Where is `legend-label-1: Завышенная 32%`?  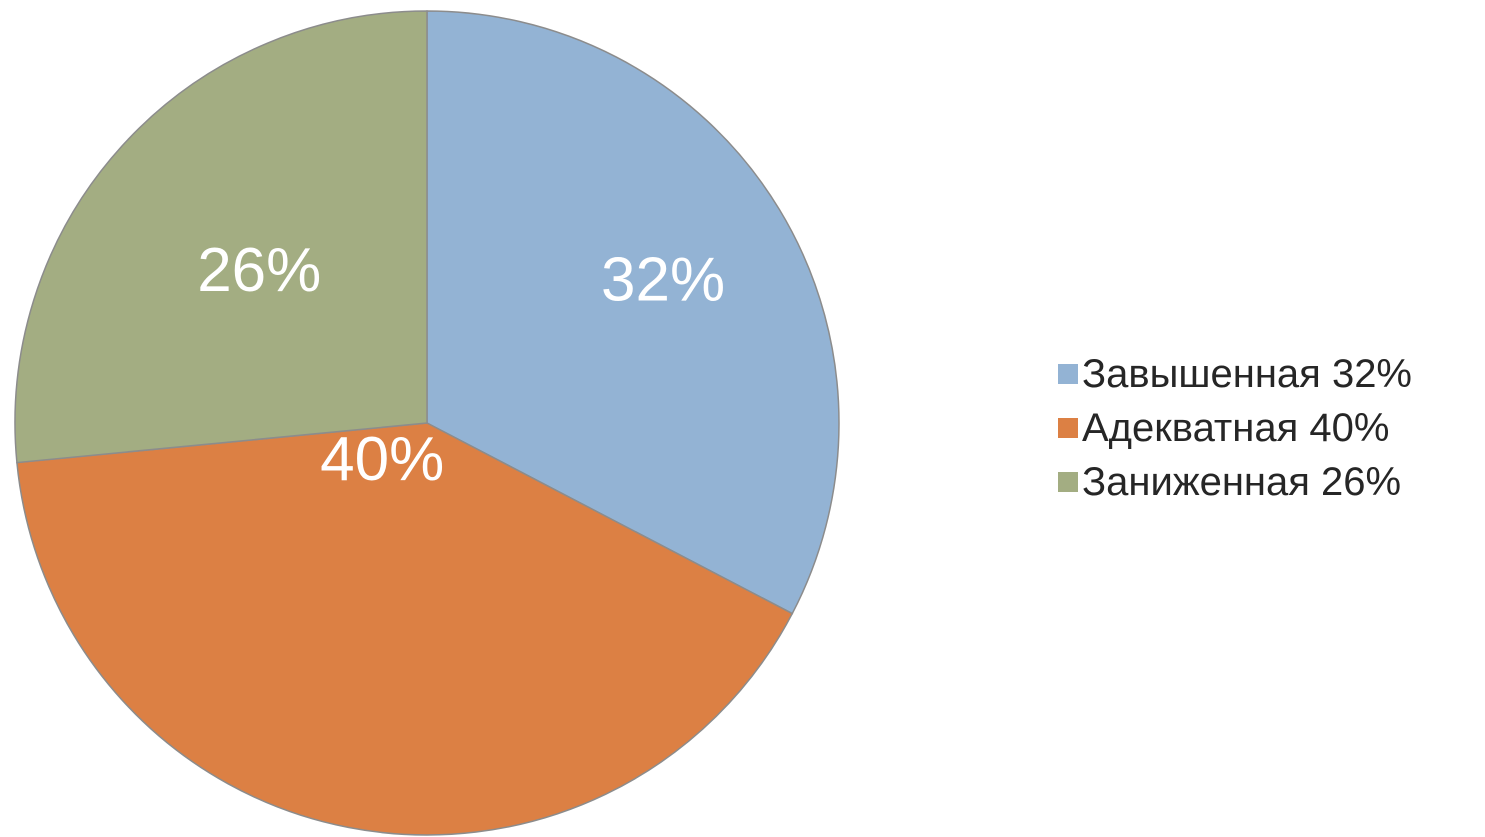
legend-label-1: Завышенная 32% is located at coordinates (1247, 374).